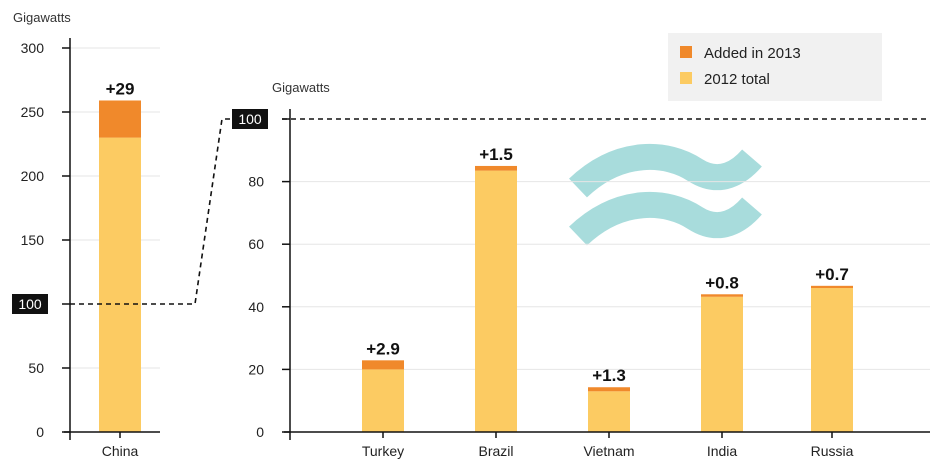 The height and width of the screenshot is (461, 932). What do you see at coordinates (256, 307) in the screenshot?
I see `y-tick-label: 40` at bounding box center [256, 307].